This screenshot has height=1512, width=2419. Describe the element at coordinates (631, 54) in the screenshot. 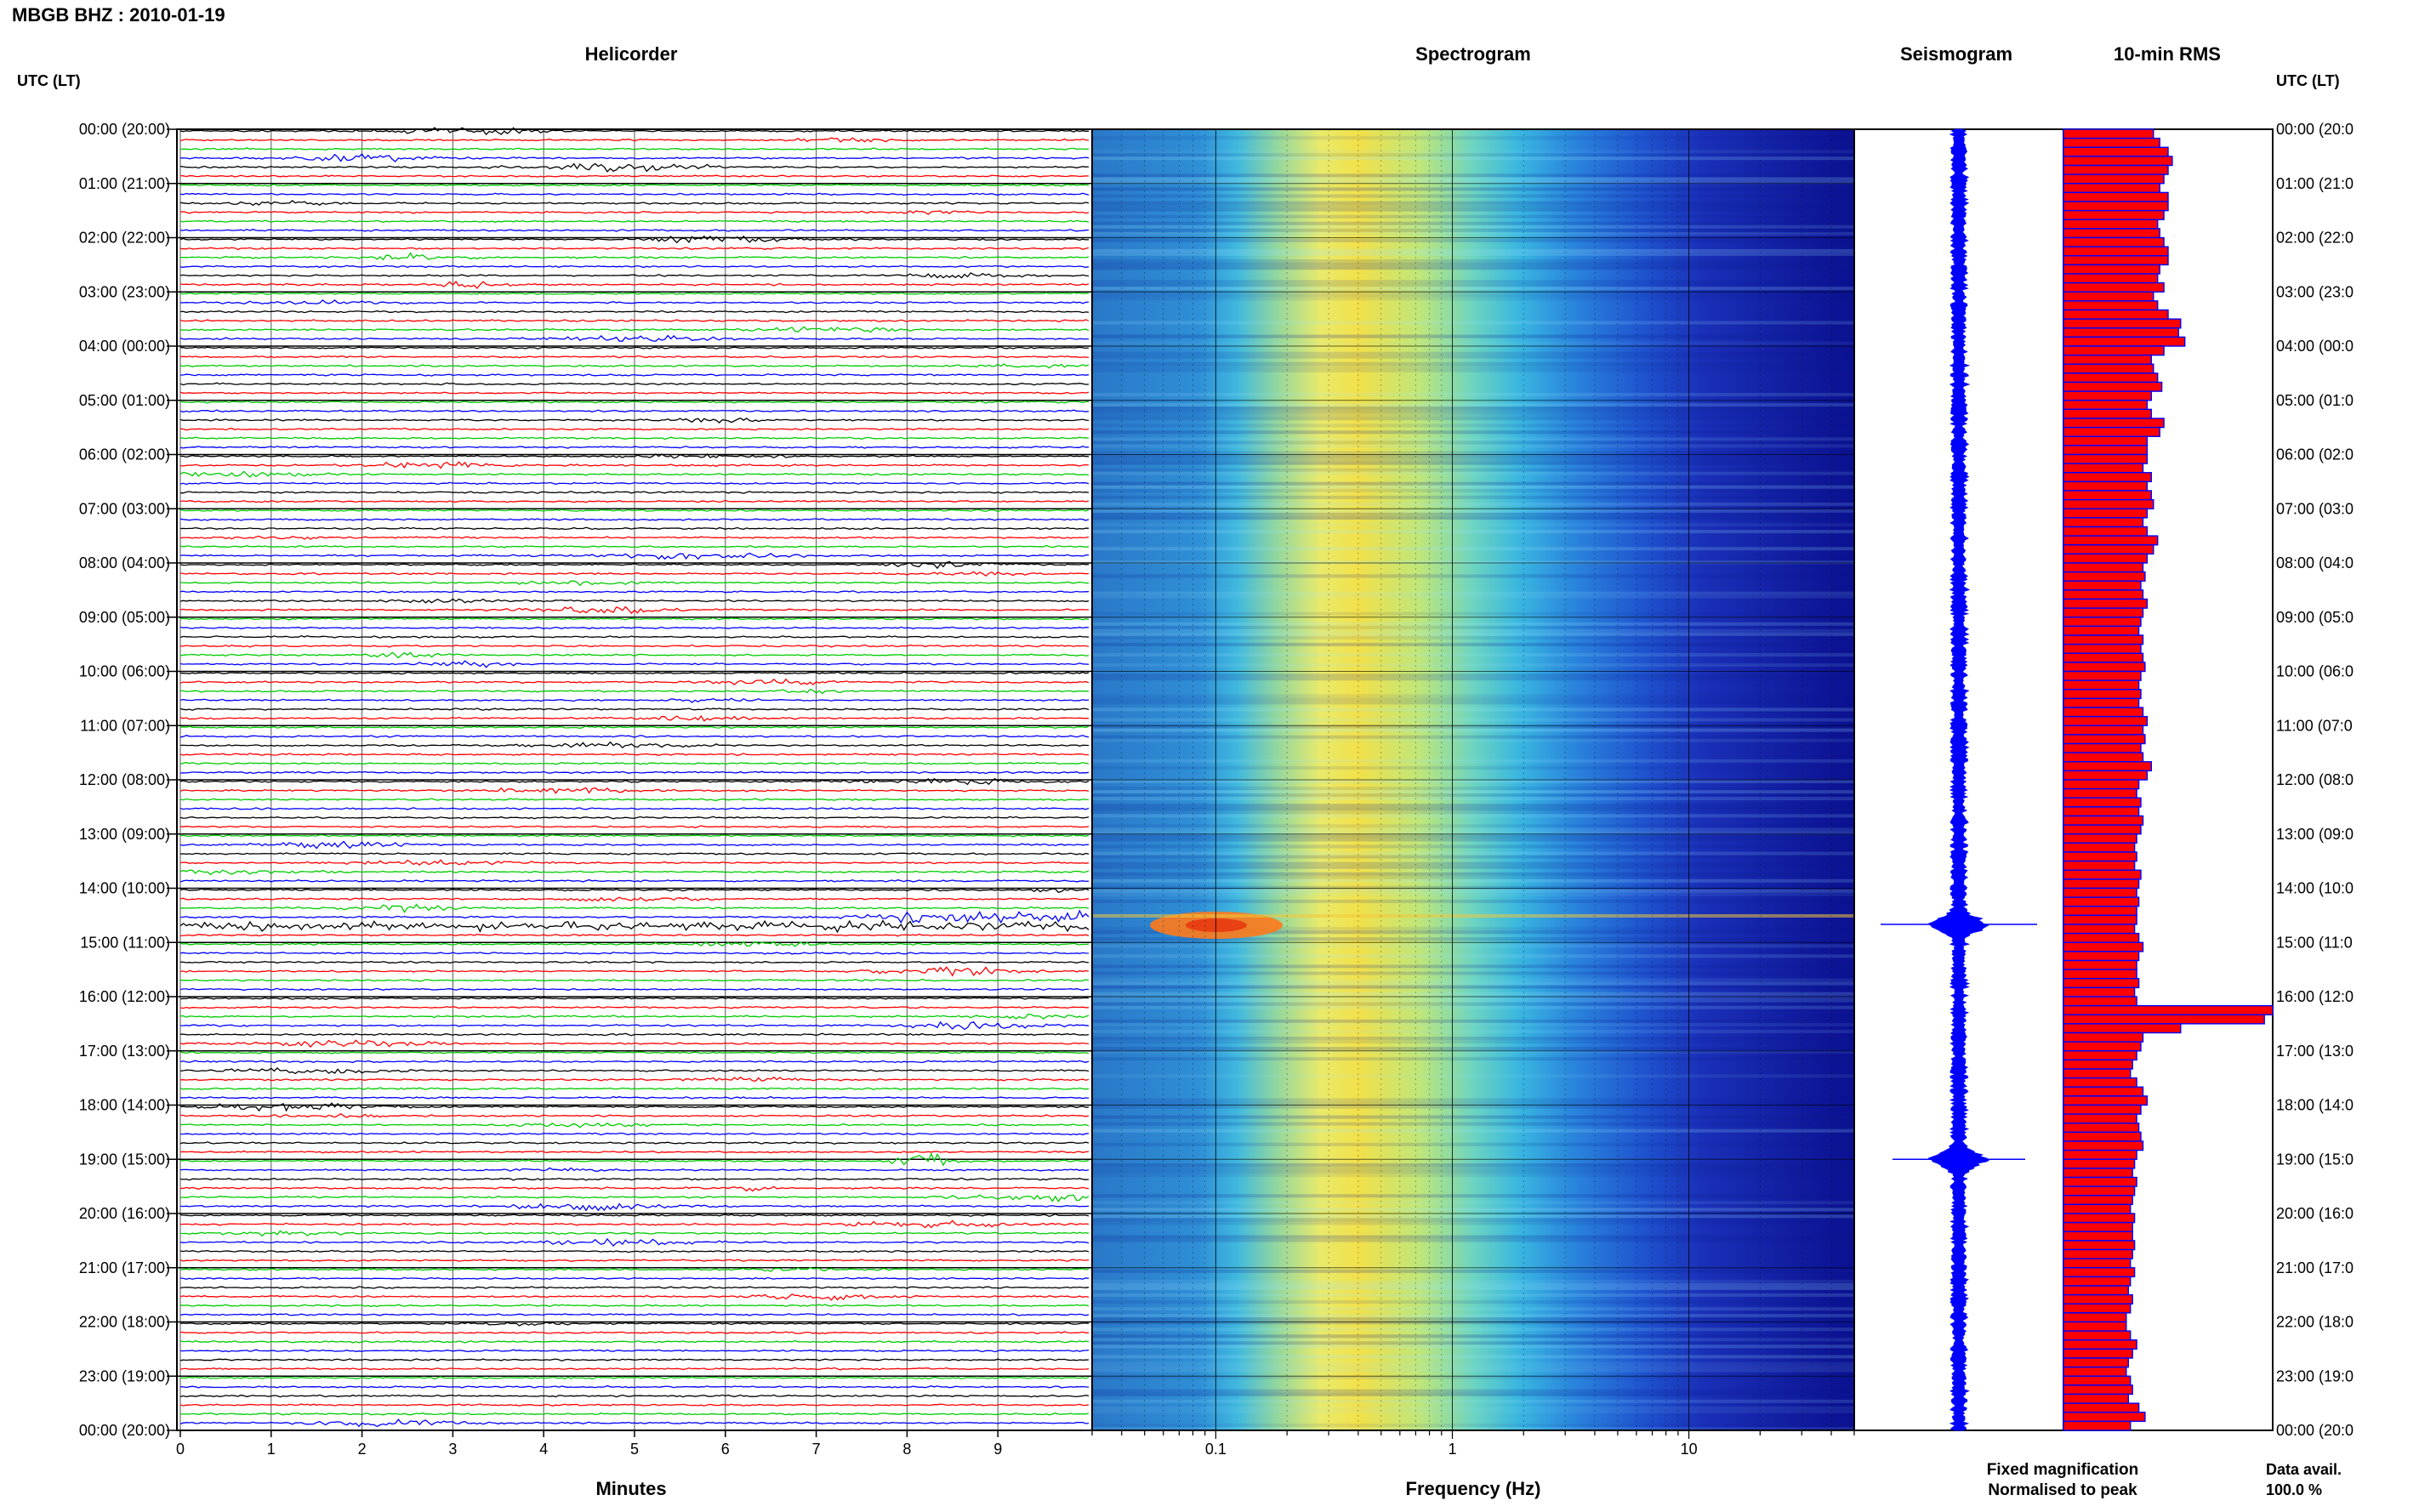

I see `helicorder-title: Helicorder` at that location.